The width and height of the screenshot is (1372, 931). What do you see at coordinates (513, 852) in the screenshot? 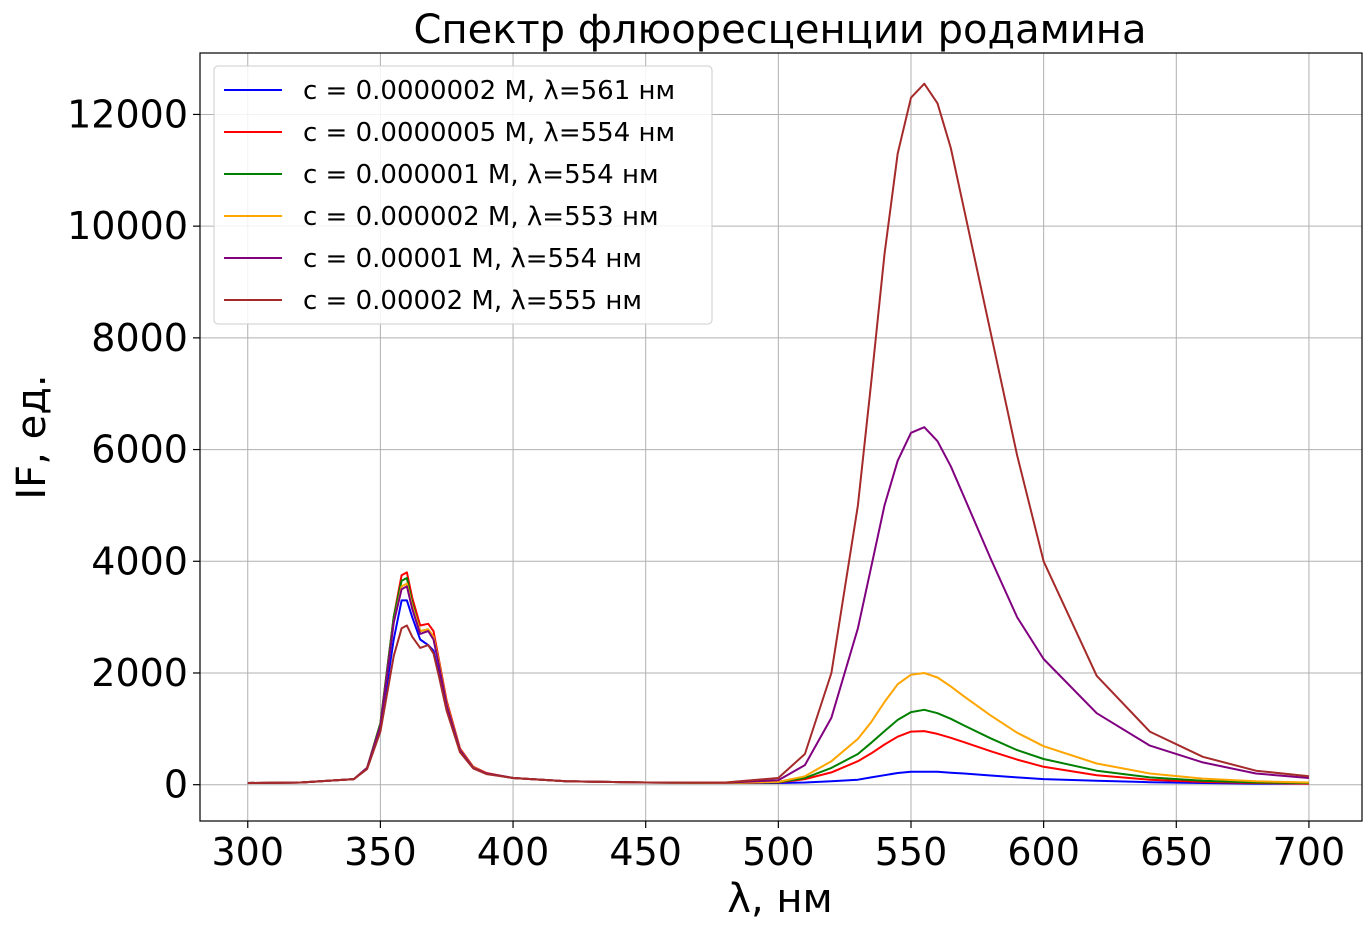
I see `x-tick-label: 400` at bounding box center [513, 852].